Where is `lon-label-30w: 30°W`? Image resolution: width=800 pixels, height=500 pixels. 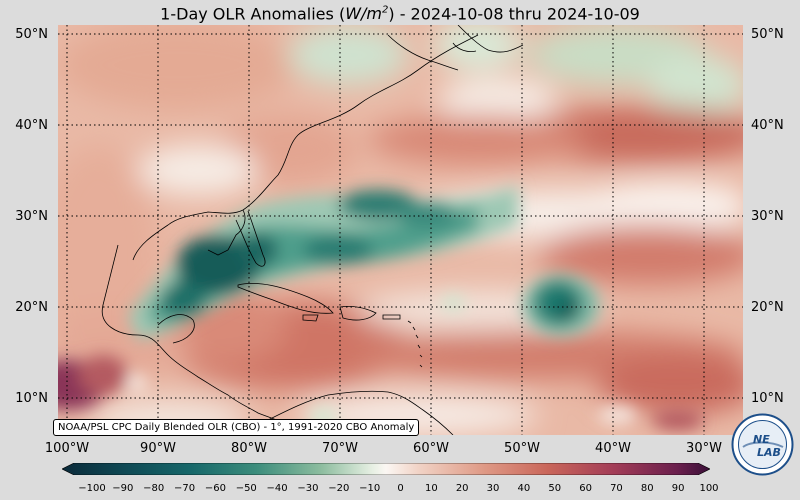
lon-label-30w: 30°W is located at coordinates (704, 448).